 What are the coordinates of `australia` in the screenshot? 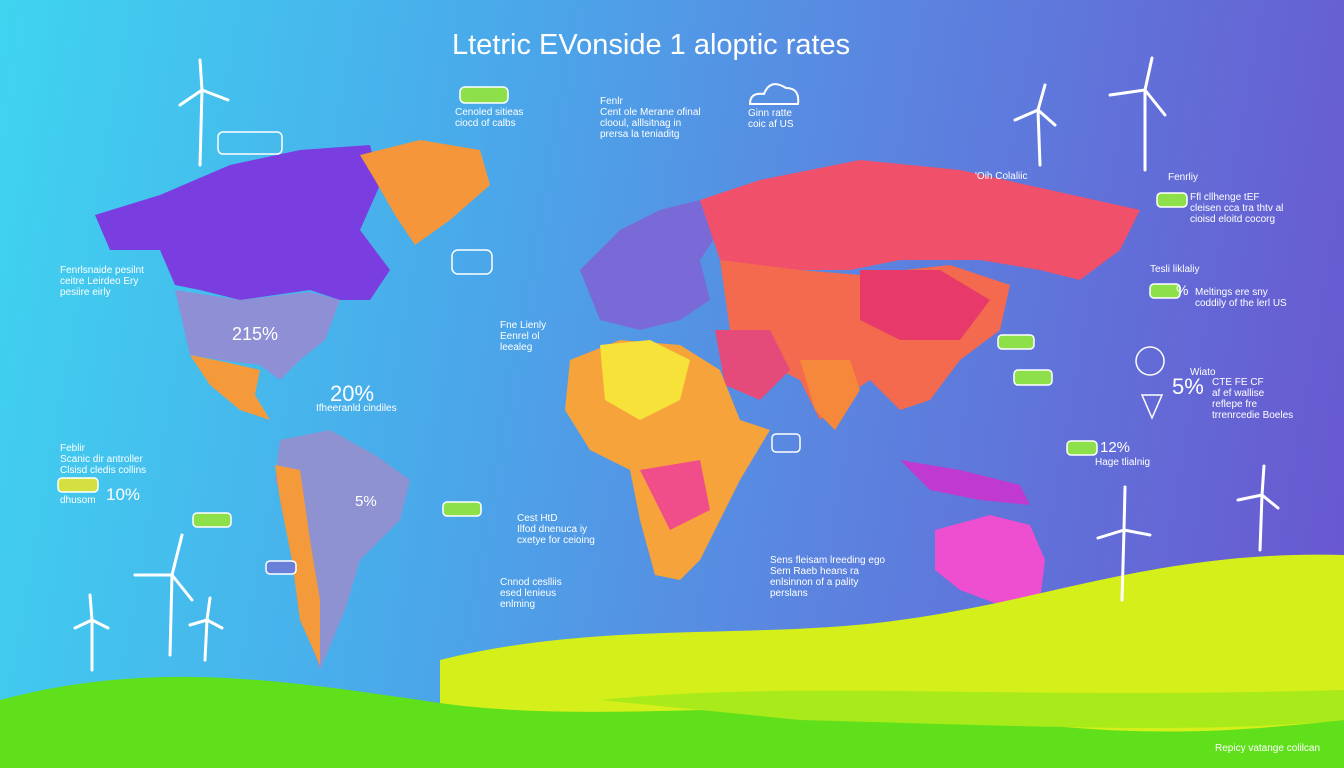 It's located at (990, 560).